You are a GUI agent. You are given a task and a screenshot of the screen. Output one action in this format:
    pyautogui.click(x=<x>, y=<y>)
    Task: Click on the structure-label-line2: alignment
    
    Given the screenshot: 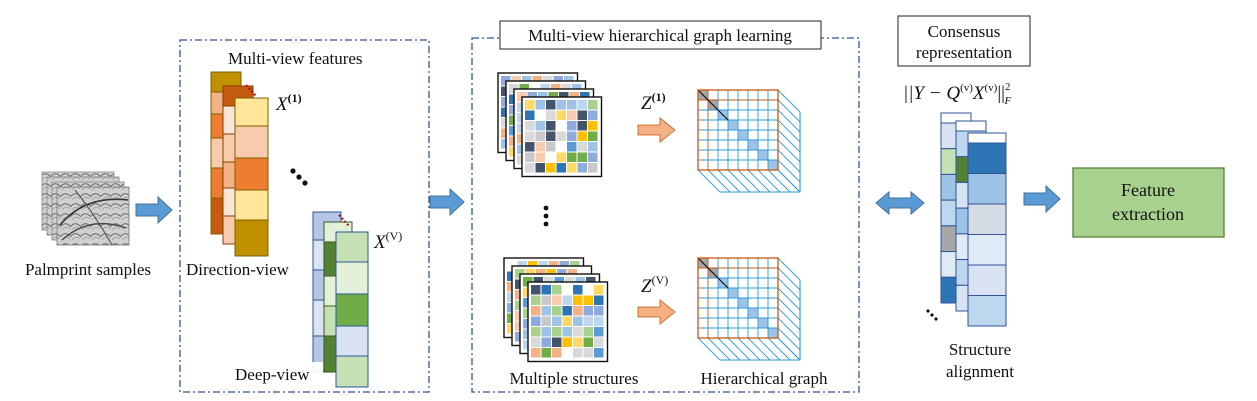 What is the action you would take?
    pyautogui.click(x=980, y=371)
    